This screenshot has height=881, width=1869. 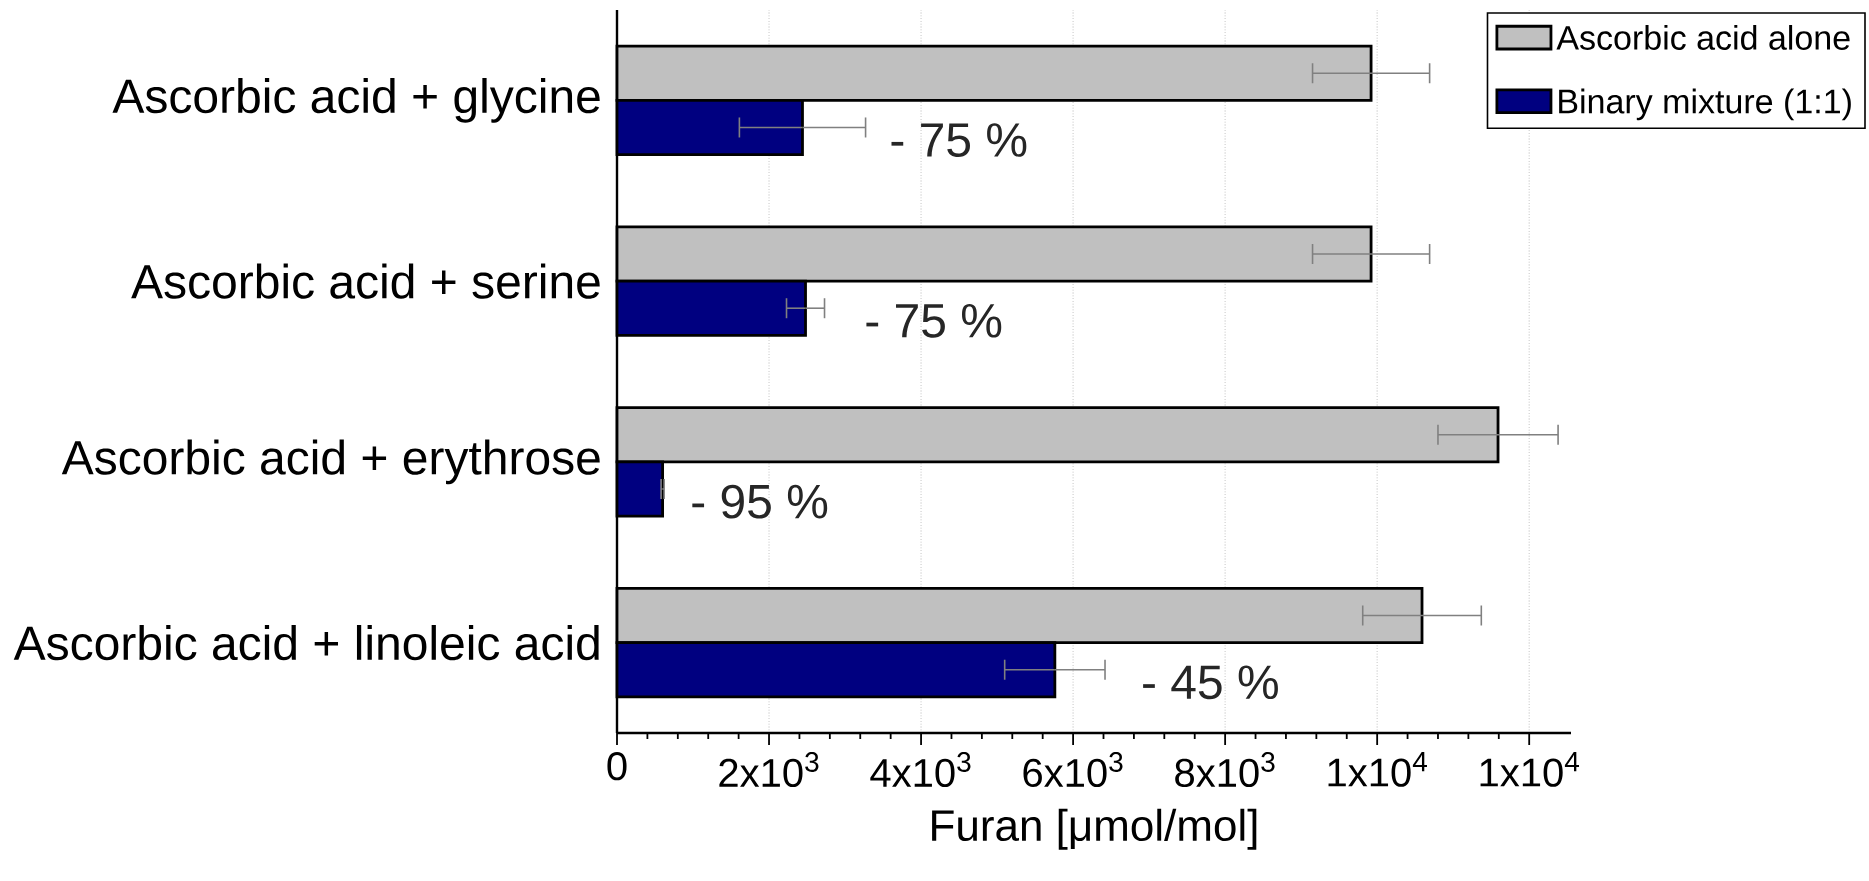 What do you see at coordinates (1703, 37) in the screenshot?
I see `legend-label: Ascorbic acid alone` at bounding box center [1703, 37].